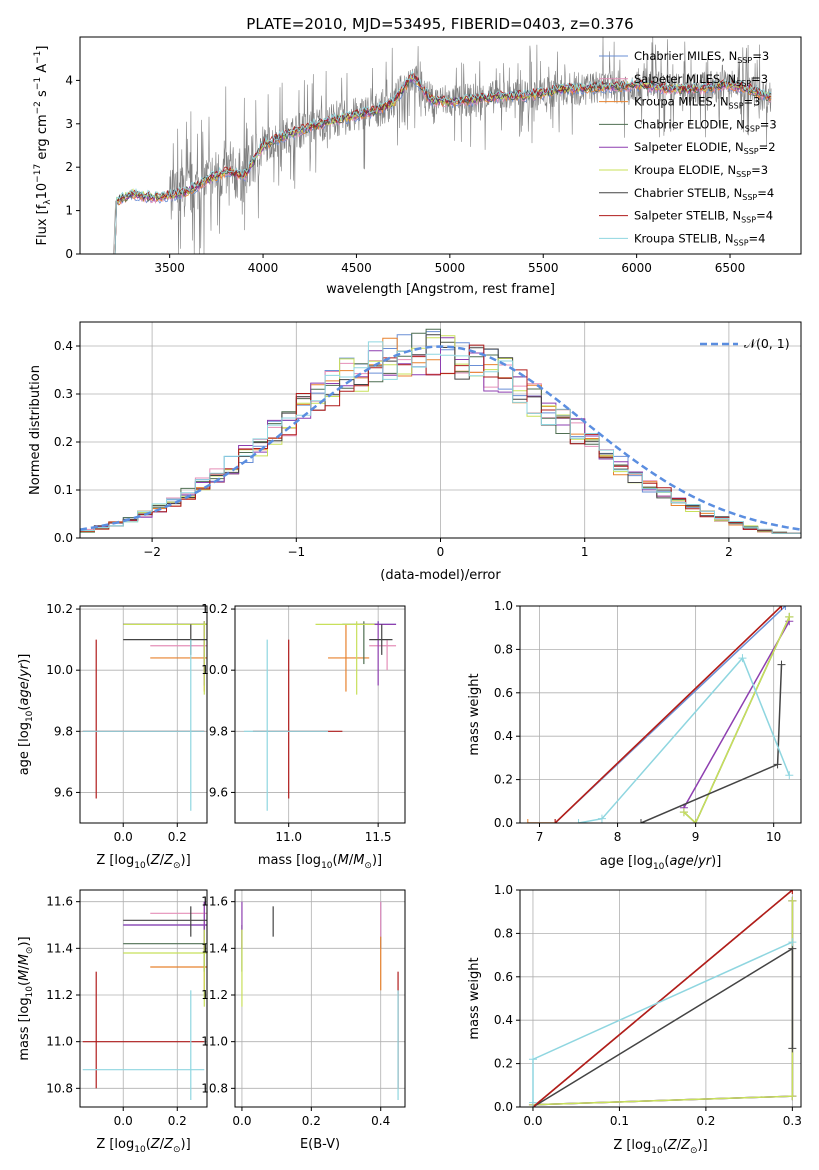 This screenshot has height=1170, width=819. What do you see at coordinates (320, 862) in the screenshot?
I see `x-axis-label: mass [log10(M/M⊙)]` at bounding box center [320, 862].